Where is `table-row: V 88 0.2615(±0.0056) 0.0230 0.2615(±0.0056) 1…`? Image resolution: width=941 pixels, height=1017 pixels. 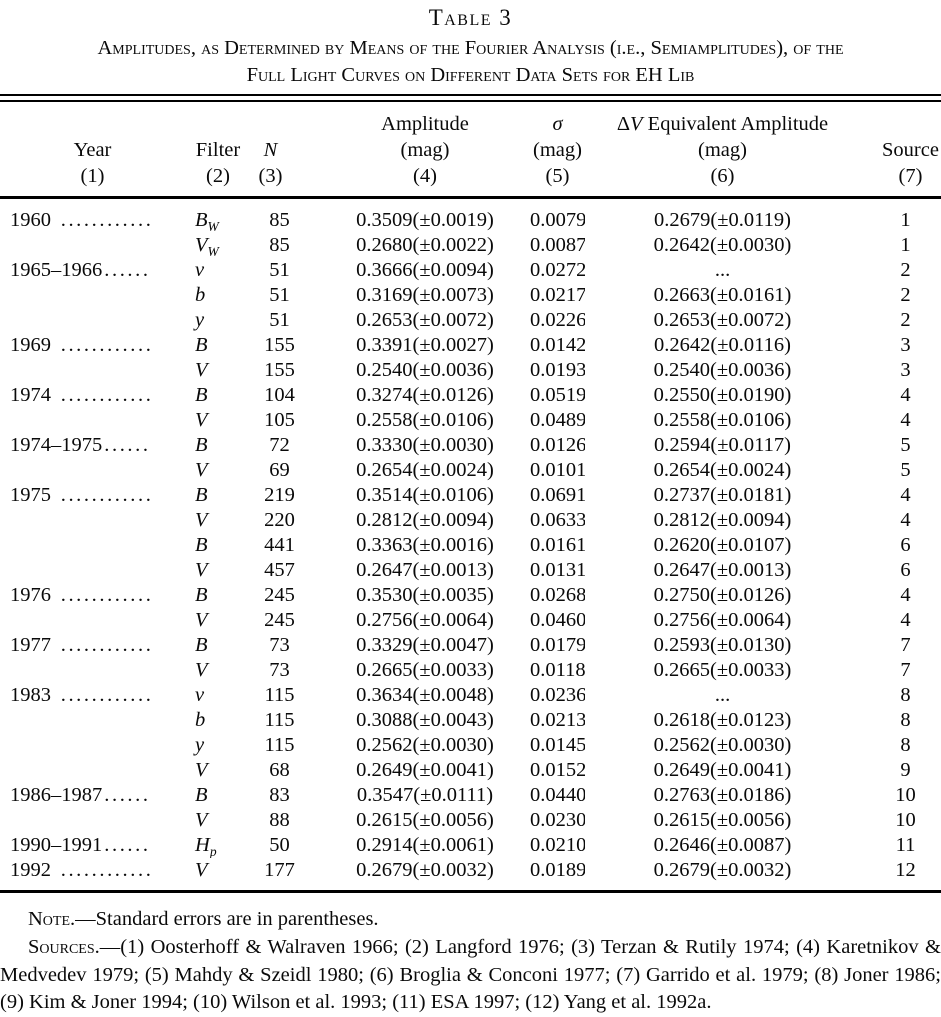
table-row: V 88 0.2615(±0.0056) 0.0230 0.2615(±0.0056) 1… is located at coordinates (470, 820).